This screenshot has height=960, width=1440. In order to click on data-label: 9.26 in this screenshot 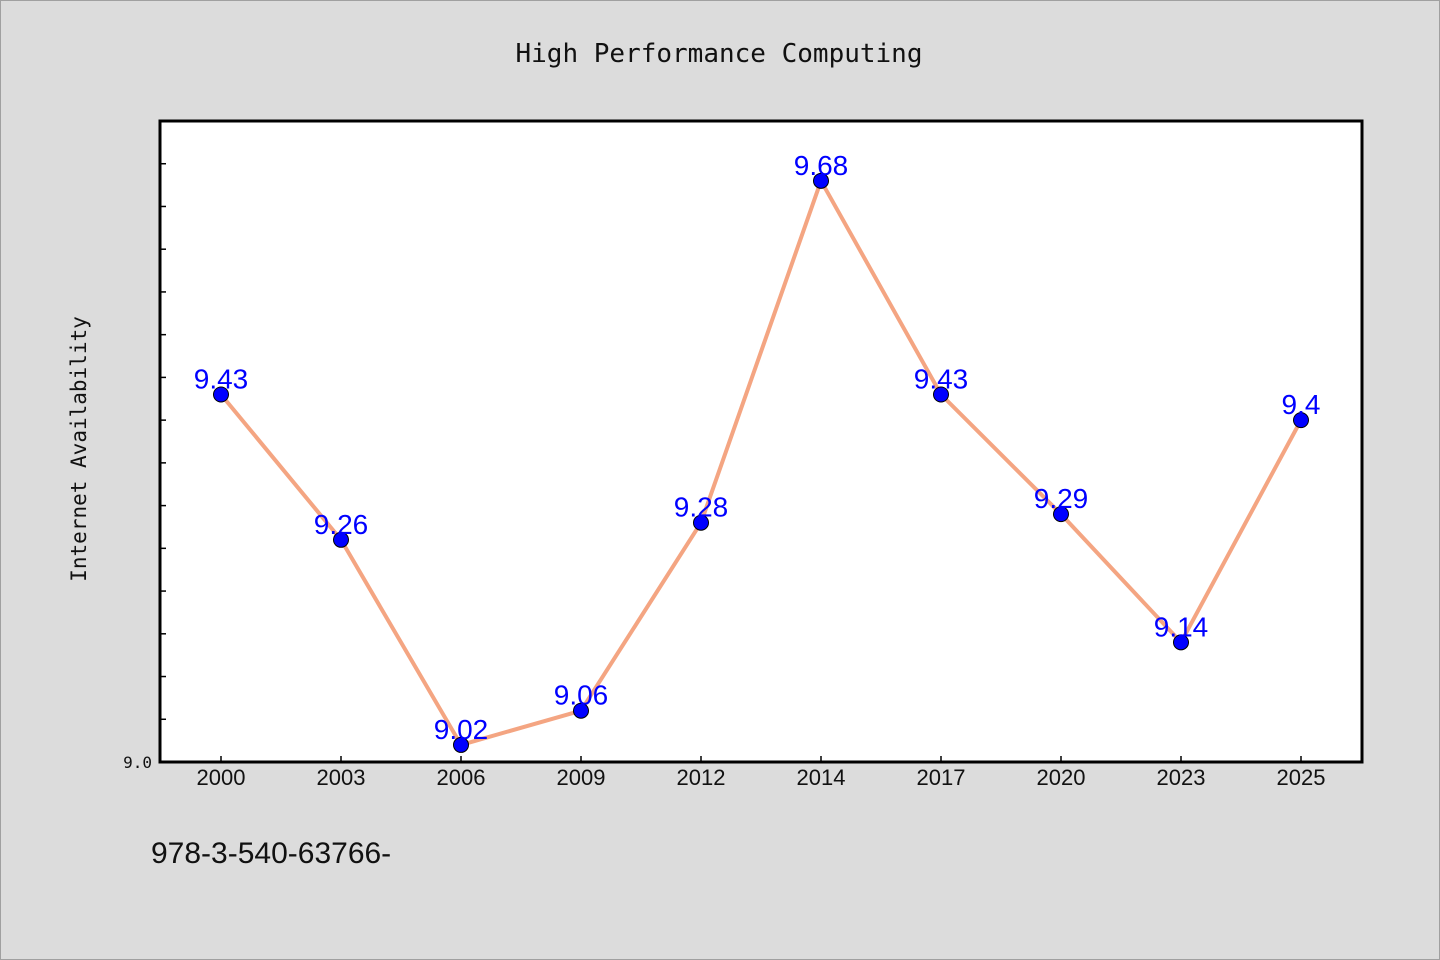, I will do `click(341, 524)`.